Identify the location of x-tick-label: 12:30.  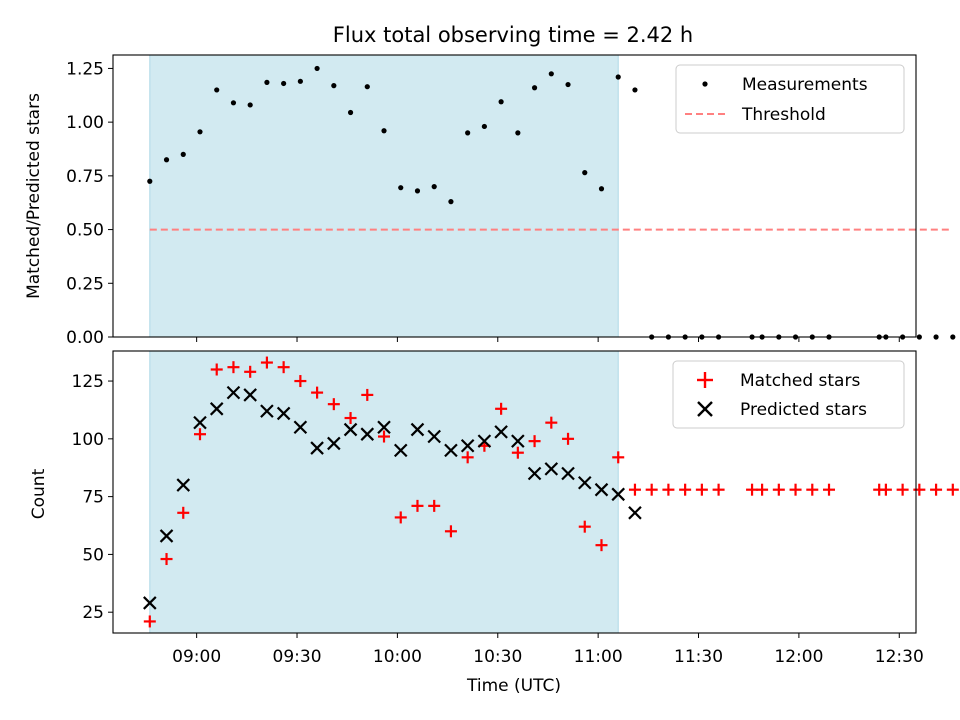
(899, 657).